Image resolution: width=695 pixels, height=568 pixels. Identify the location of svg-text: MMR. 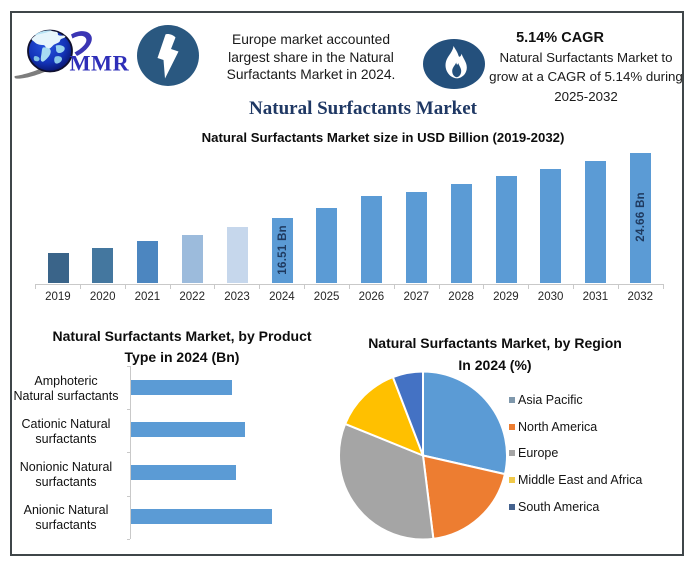
(100, 63).